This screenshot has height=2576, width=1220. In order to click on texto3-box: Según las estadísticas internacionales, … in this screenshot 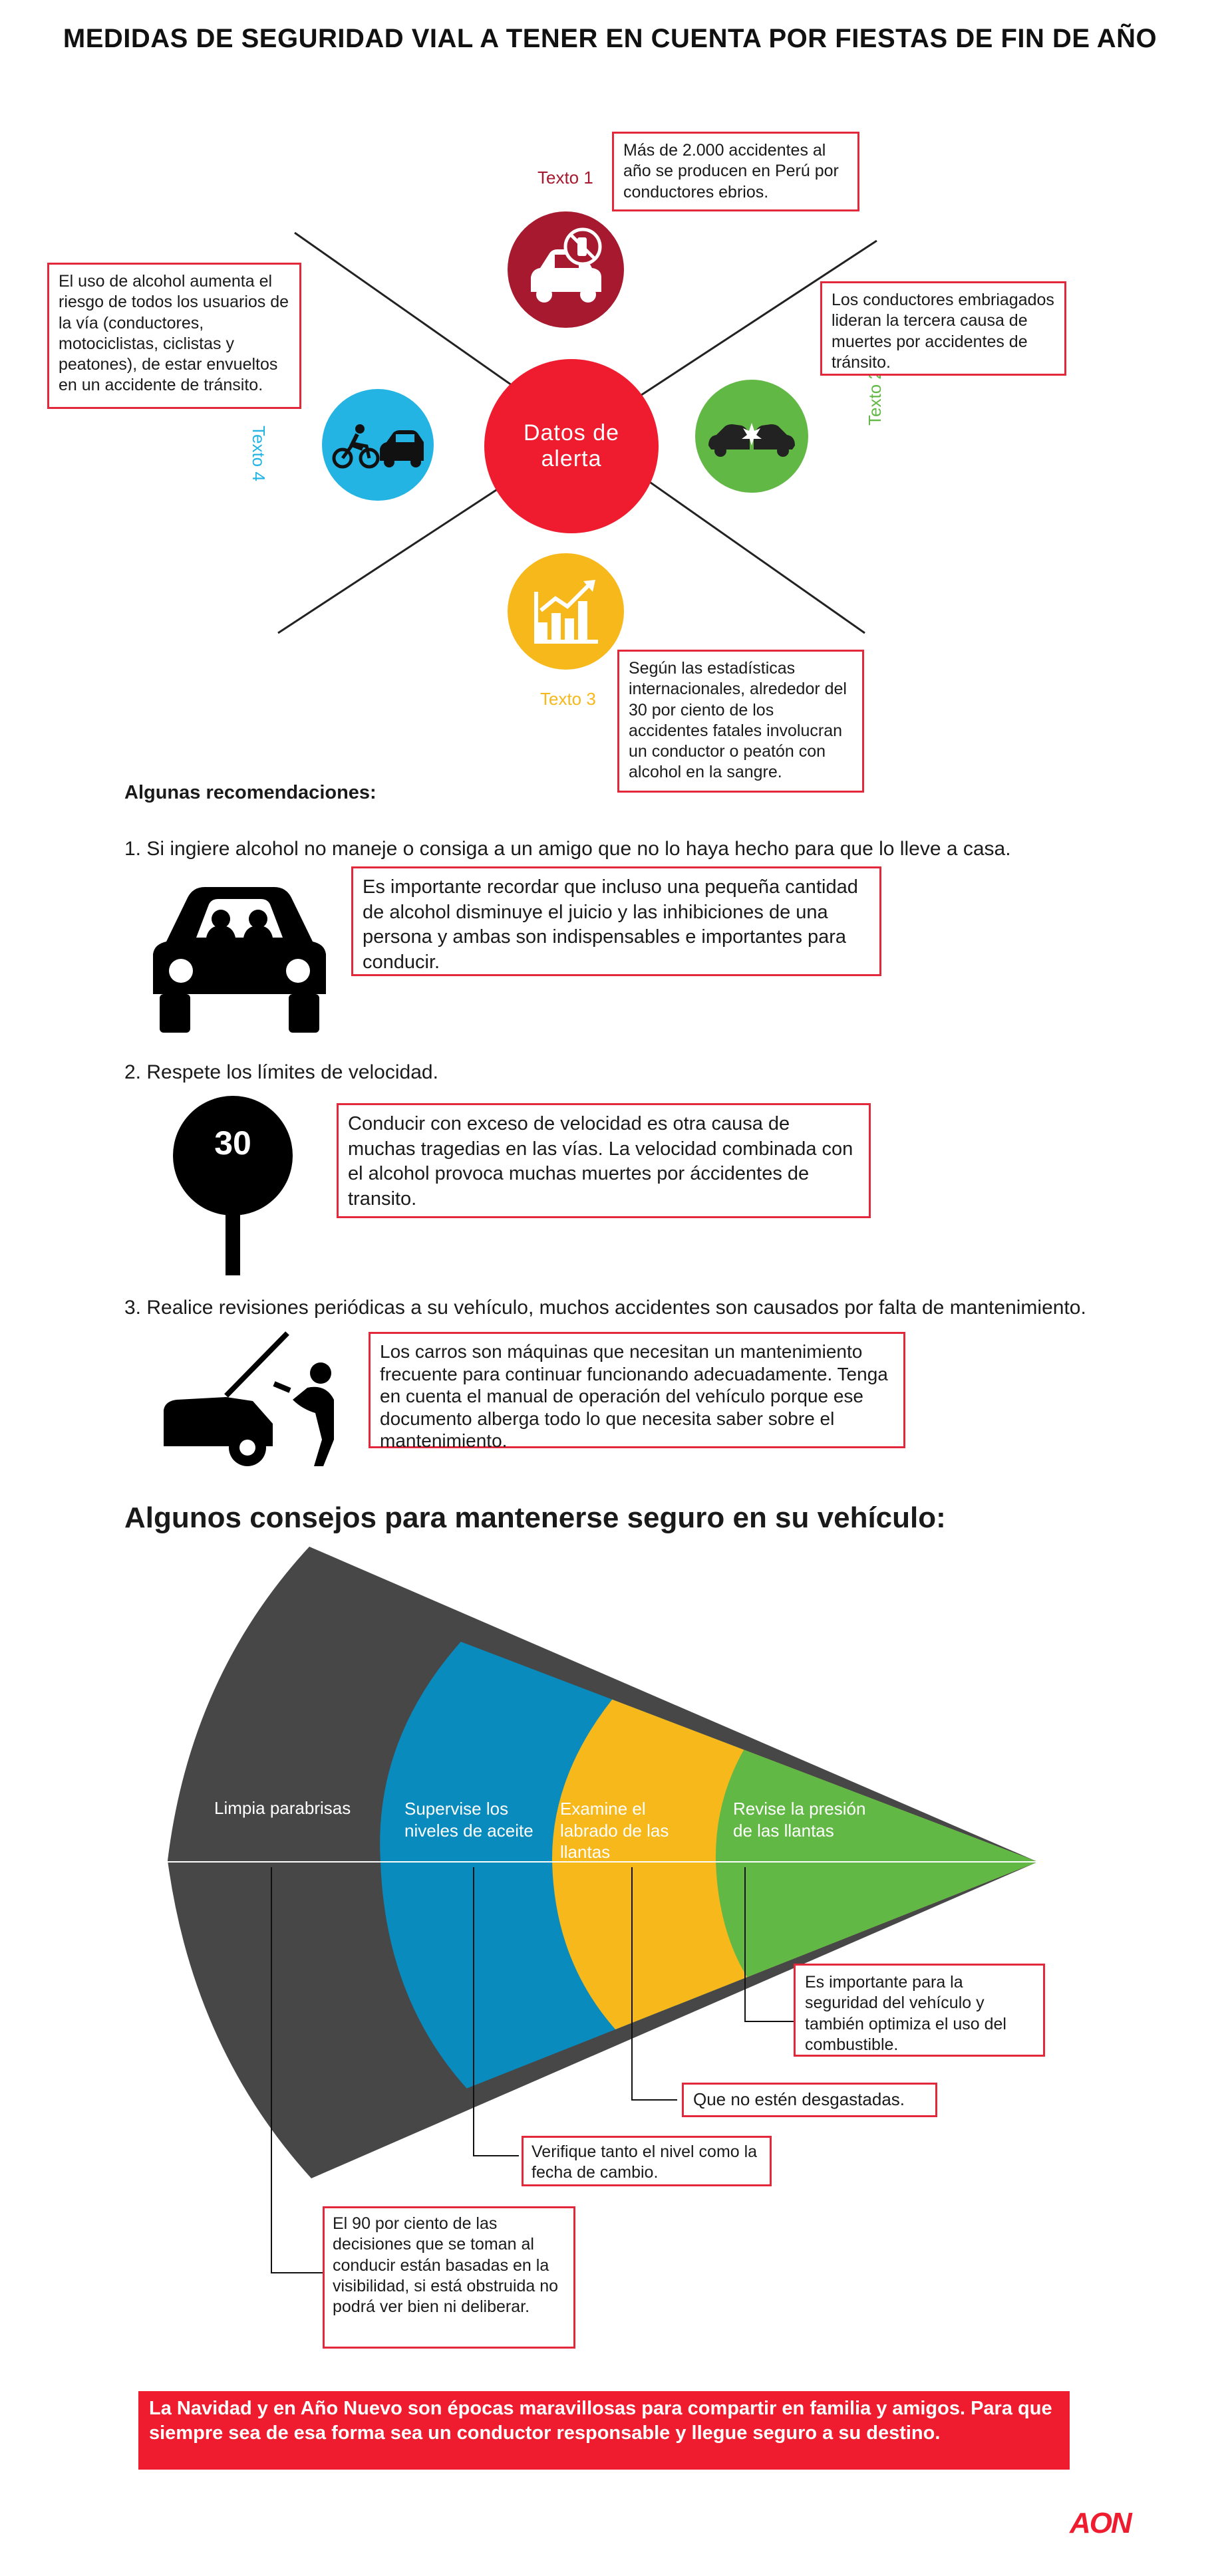, I will do `click(740, 721)`.